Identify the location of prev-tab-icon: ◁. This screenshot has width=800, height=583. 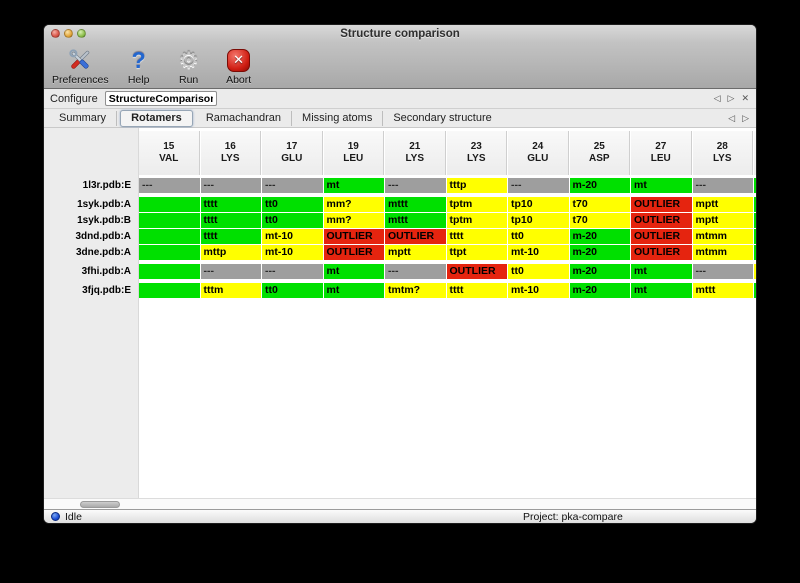
(732, 117).